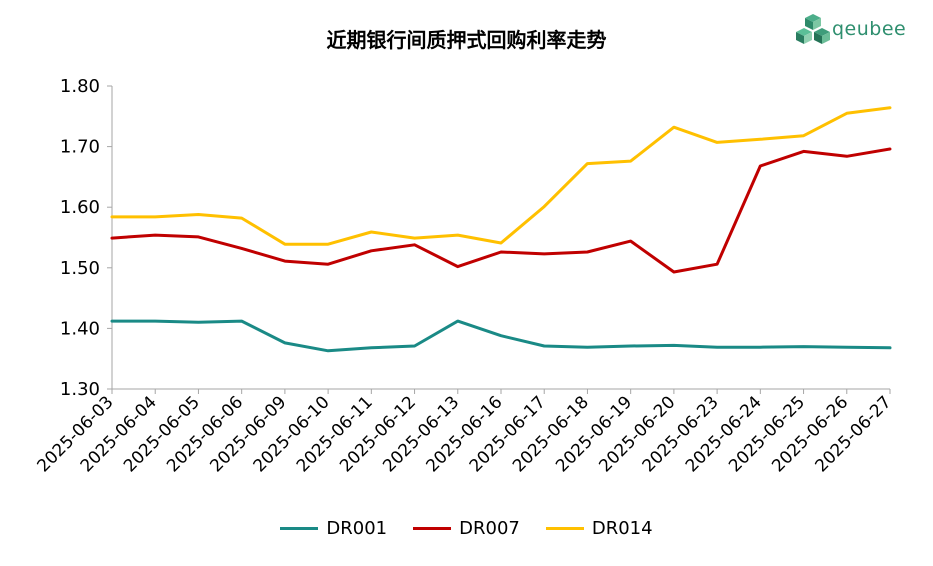 Image resolution: width=933 pixels, height=566 pixels. I want to click on qeubee-logo: qeubee, so click(856, 32).